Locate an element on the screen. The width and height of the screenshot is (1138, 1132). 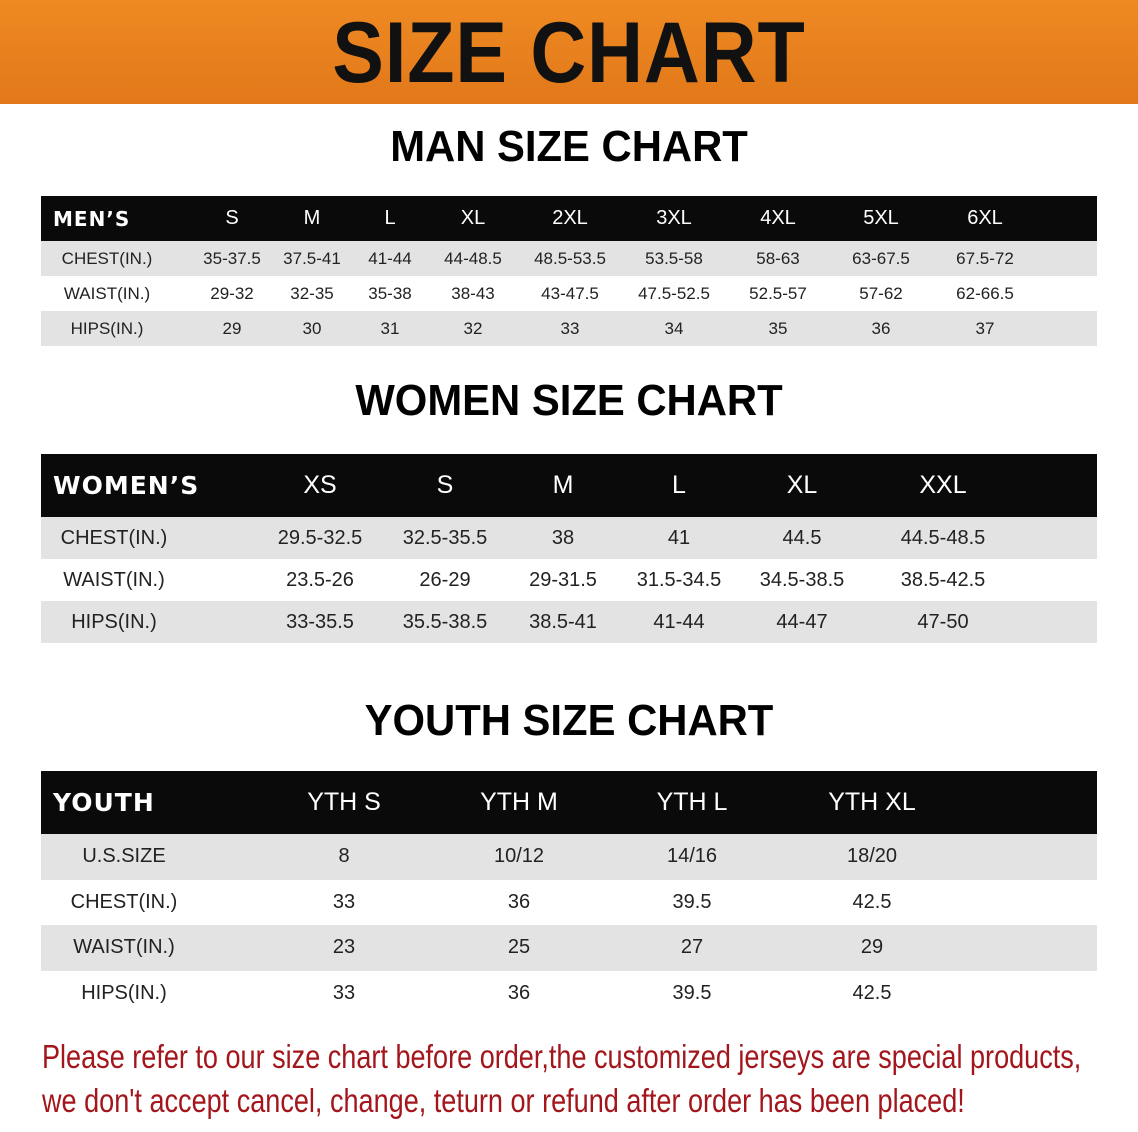
table-cell: 38 is located at coordinates (563, 537).